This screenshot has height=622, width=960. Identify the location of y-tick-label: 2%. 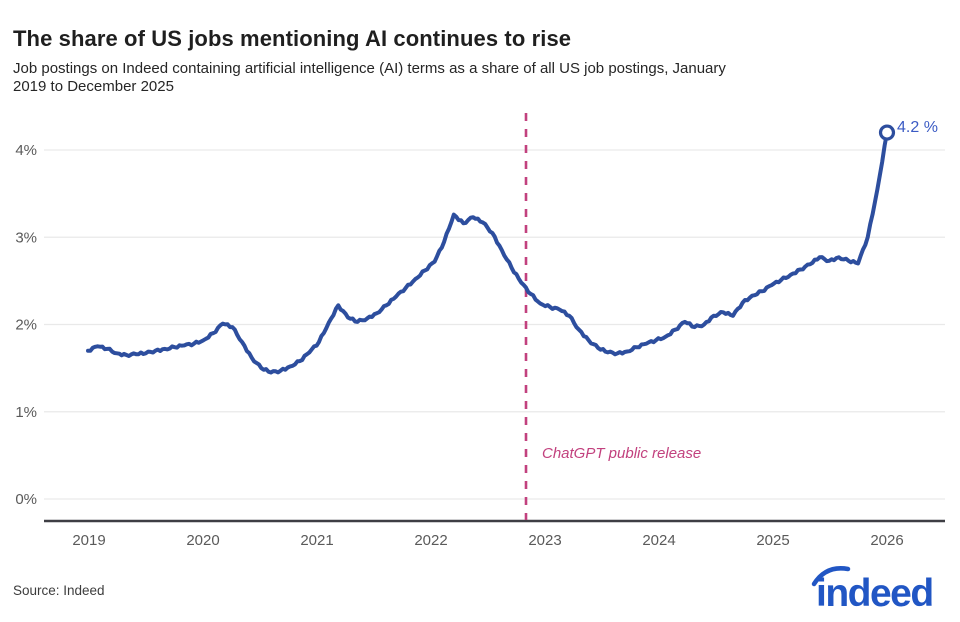
(26, 325).